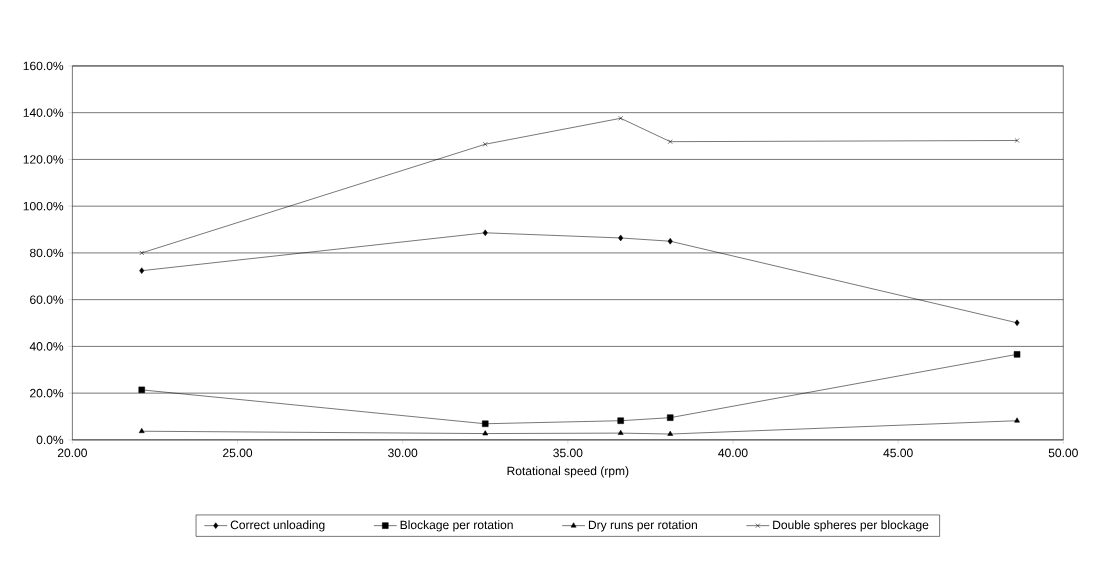  I want to click on y-tick-label: 140.0%, so click(43, 112).